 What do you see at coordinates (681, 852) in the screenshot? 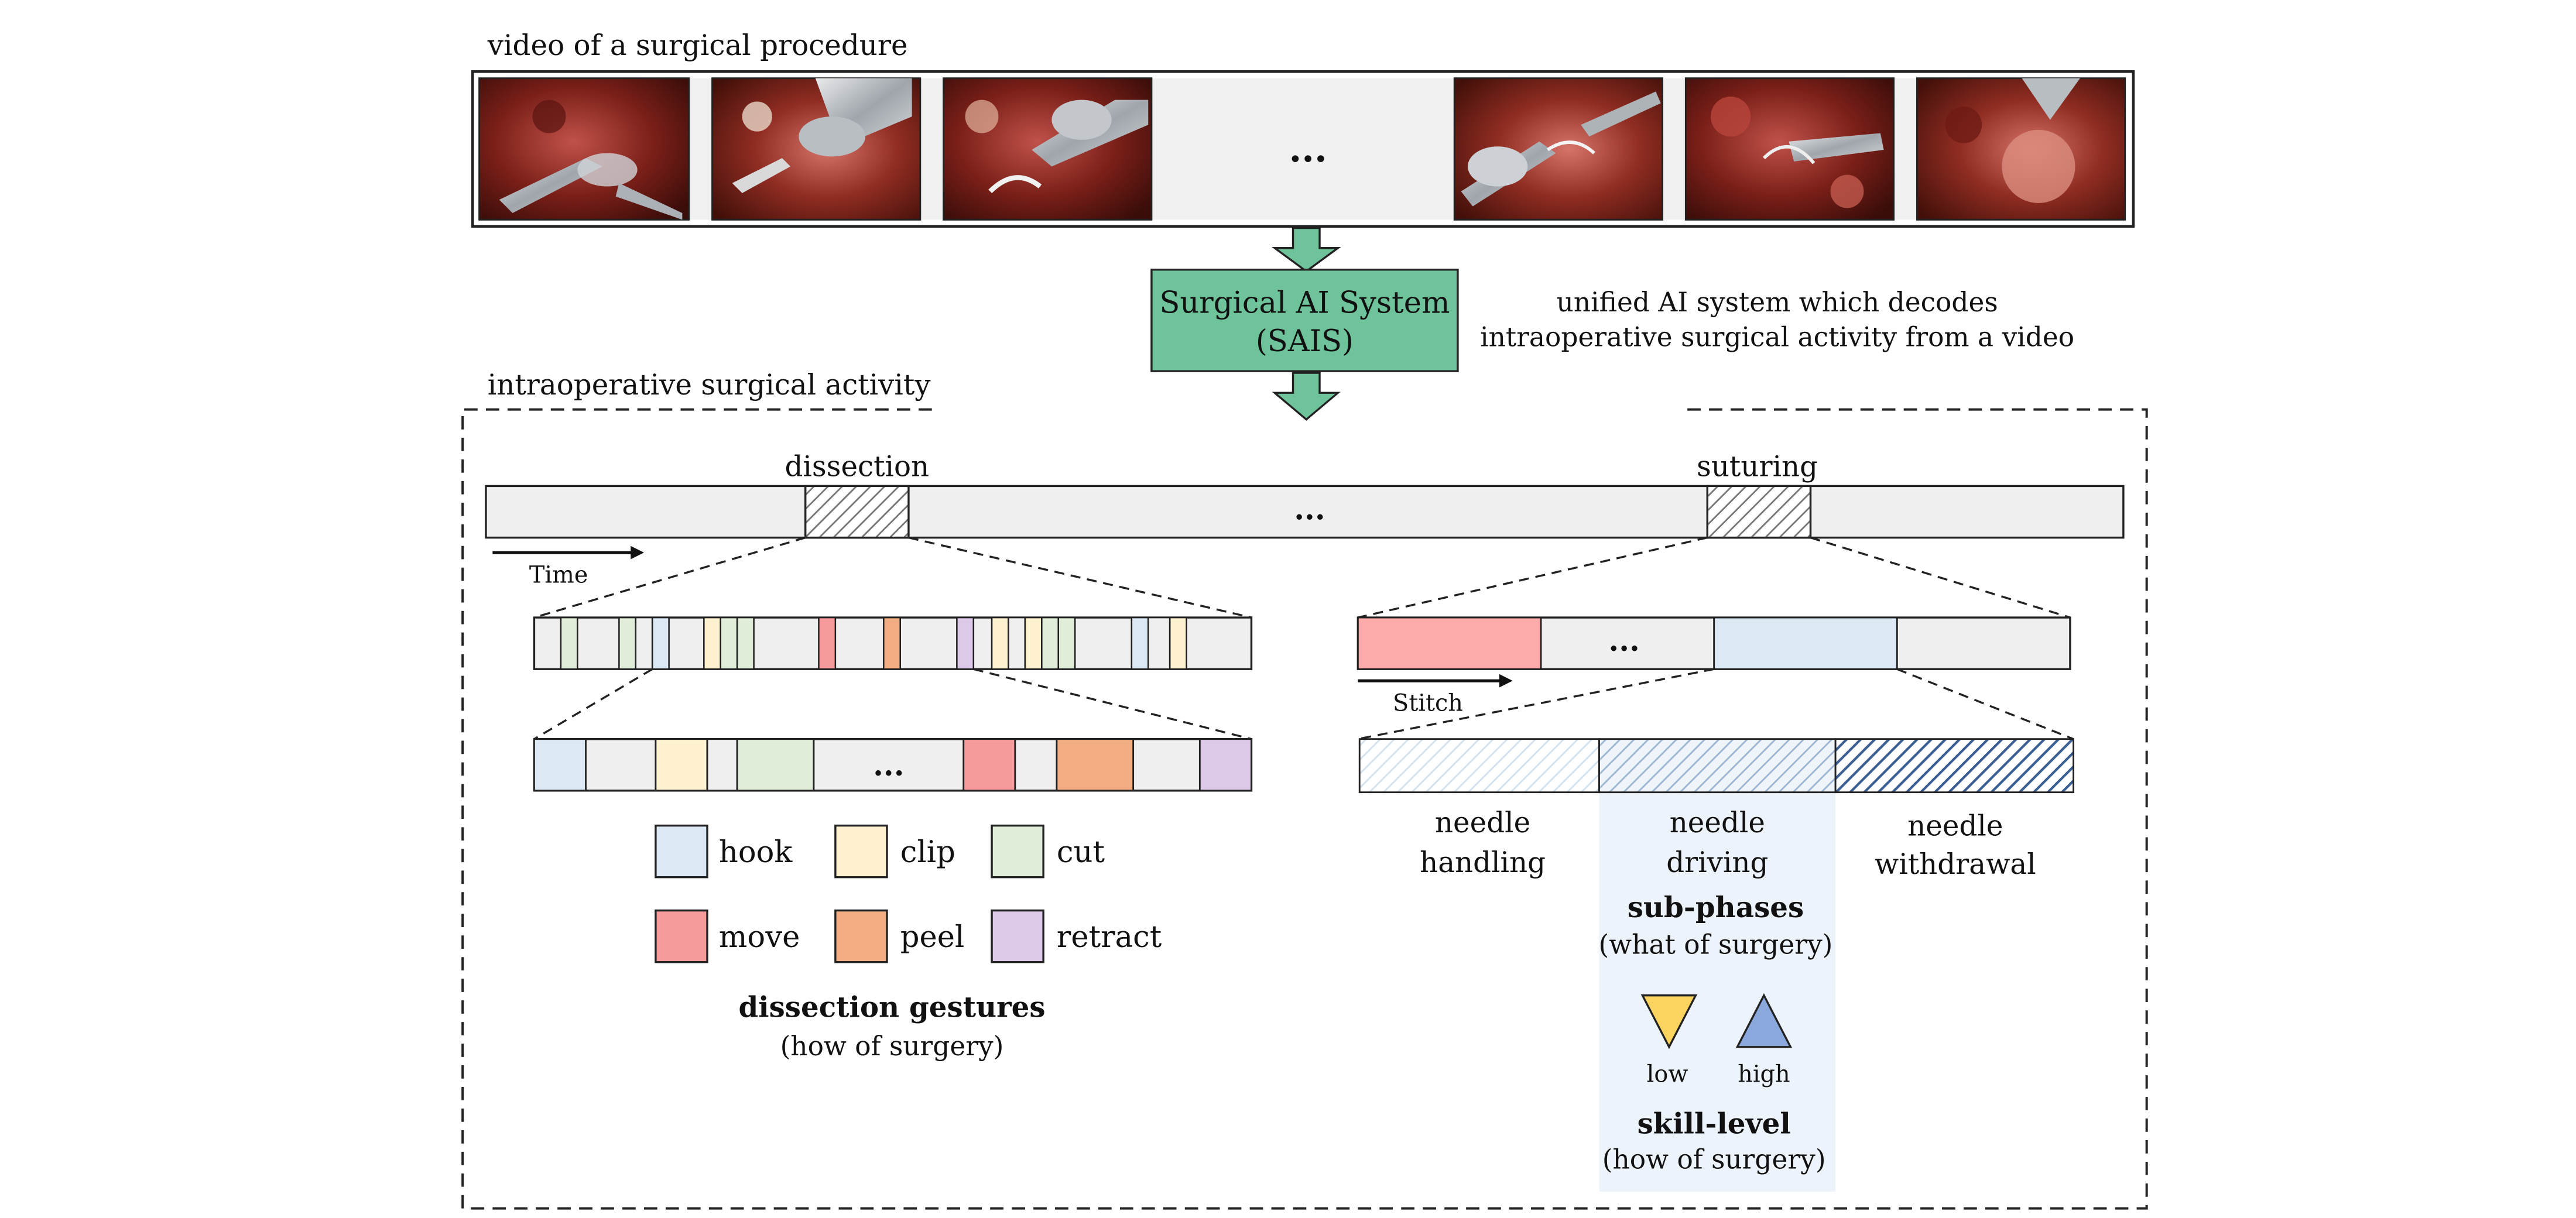
I see `legend-swatch-hook` at bounding box center [681, 852].